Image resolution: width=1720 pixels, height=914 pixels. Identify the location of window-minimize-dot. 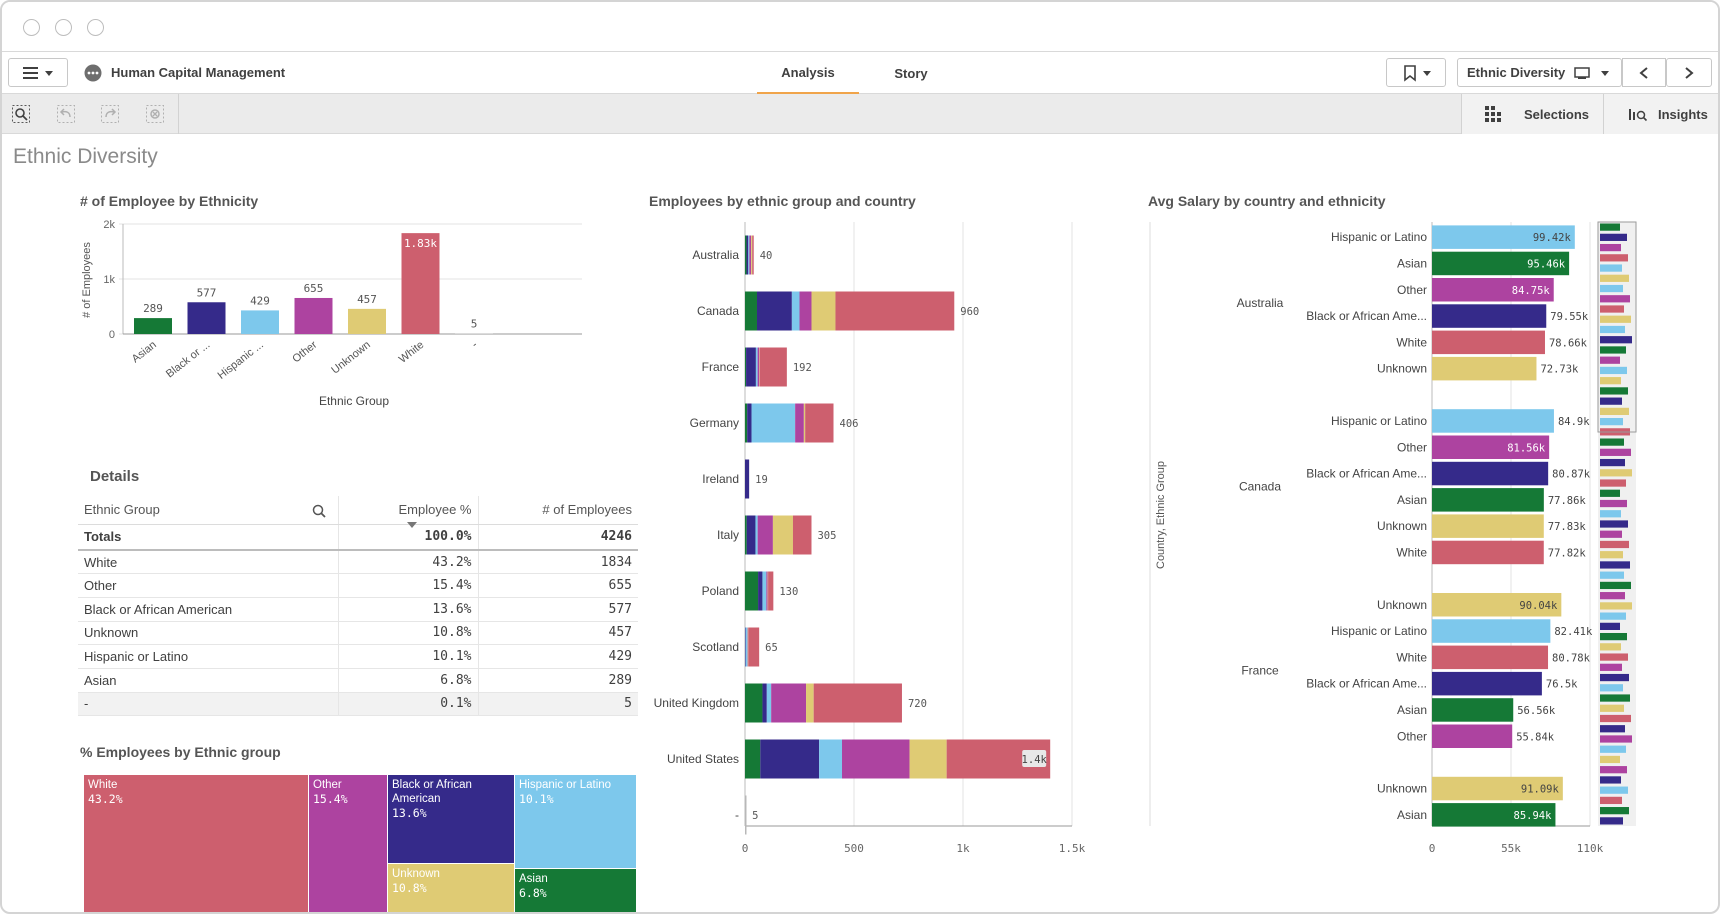
(63, 27).